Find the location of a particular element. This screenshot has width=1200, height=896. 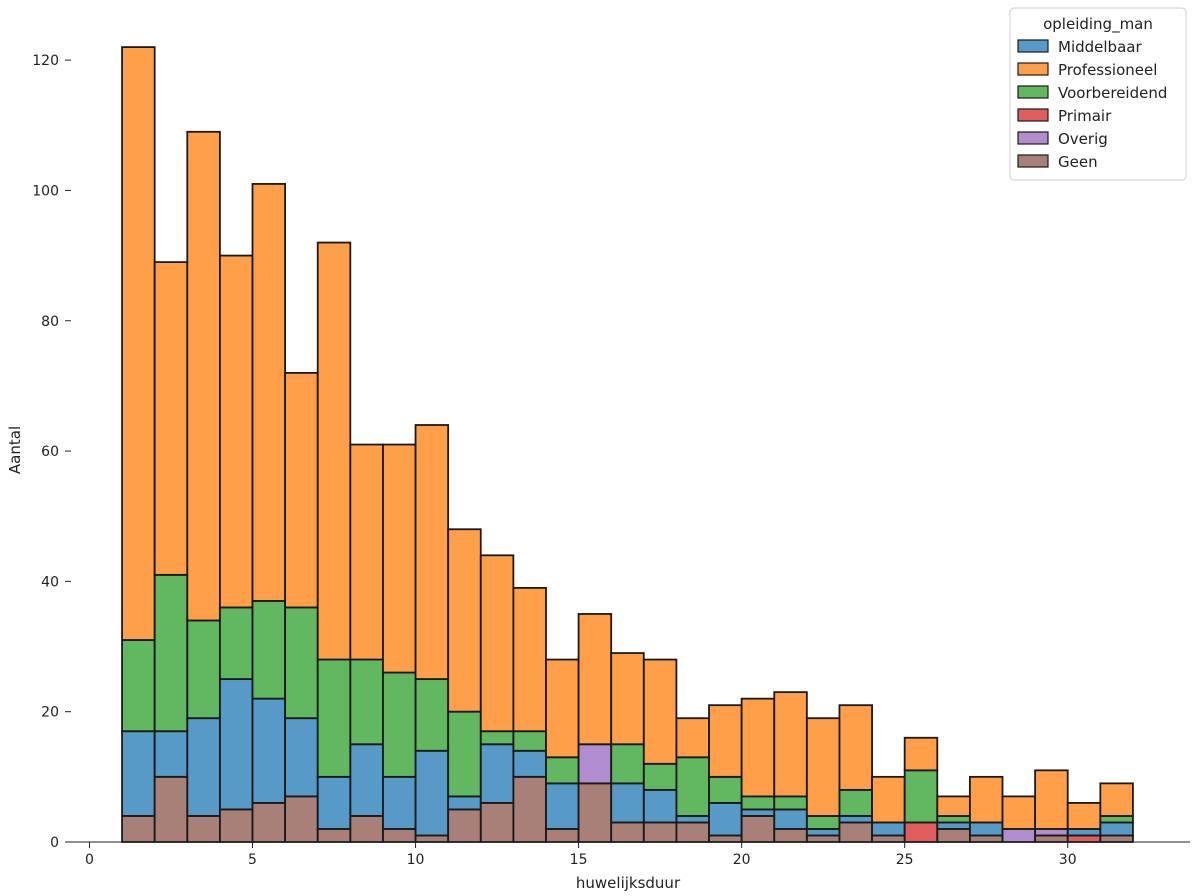

y-tick-label: 100 is located at coordinates (45, 191).